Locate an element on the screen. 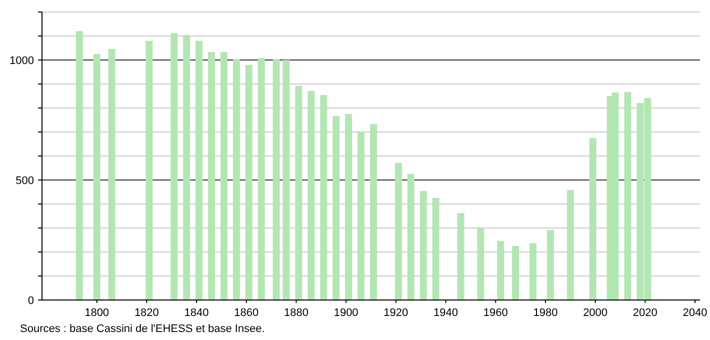 Image resolution: width=710 pixels, height=340 pixels. x-tick-label: 2020 is located at coordinates (645, 313).